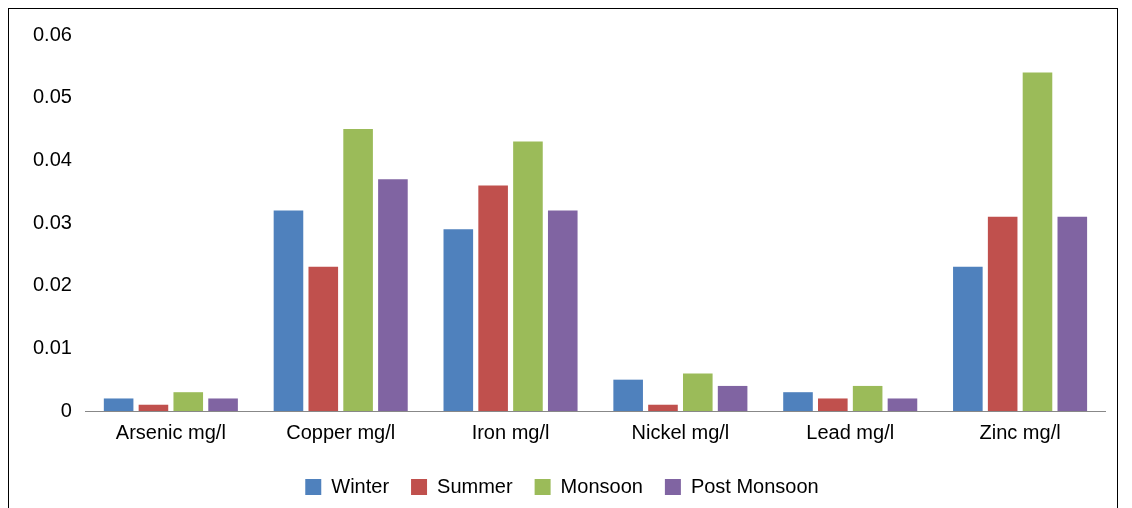 Image resolution: width=1132 pixels, height=508 pixels. What do you see at coordinates (754, 485) in the screenshot?
I see `legend-label: Post Monsoon` at bounding box center [754, 485].